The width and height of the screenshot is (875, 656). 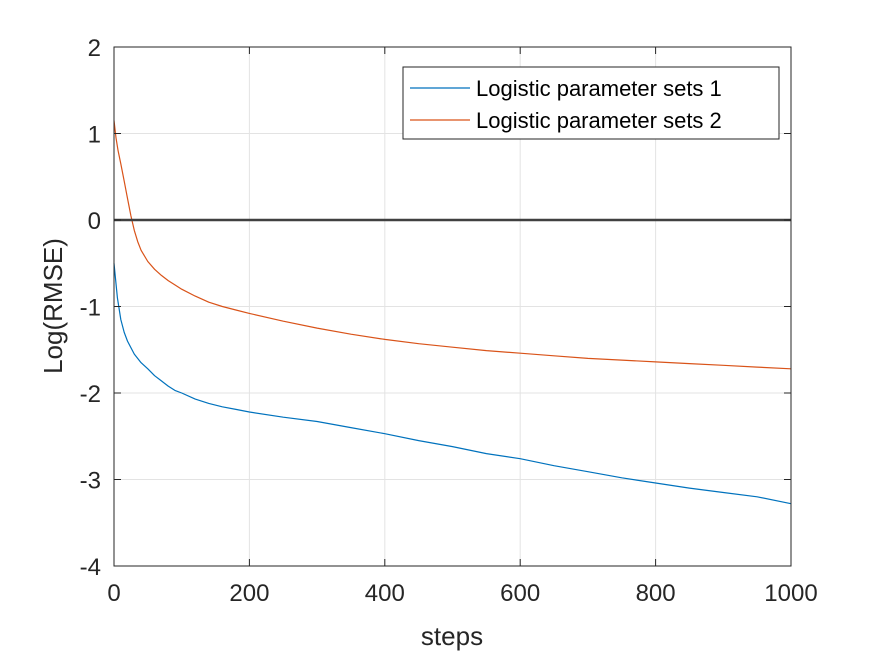 What do you see at coordinates (385, 593) in the screenshot?
I see `x-tick-label: 400` at bounding box center [385, 593].